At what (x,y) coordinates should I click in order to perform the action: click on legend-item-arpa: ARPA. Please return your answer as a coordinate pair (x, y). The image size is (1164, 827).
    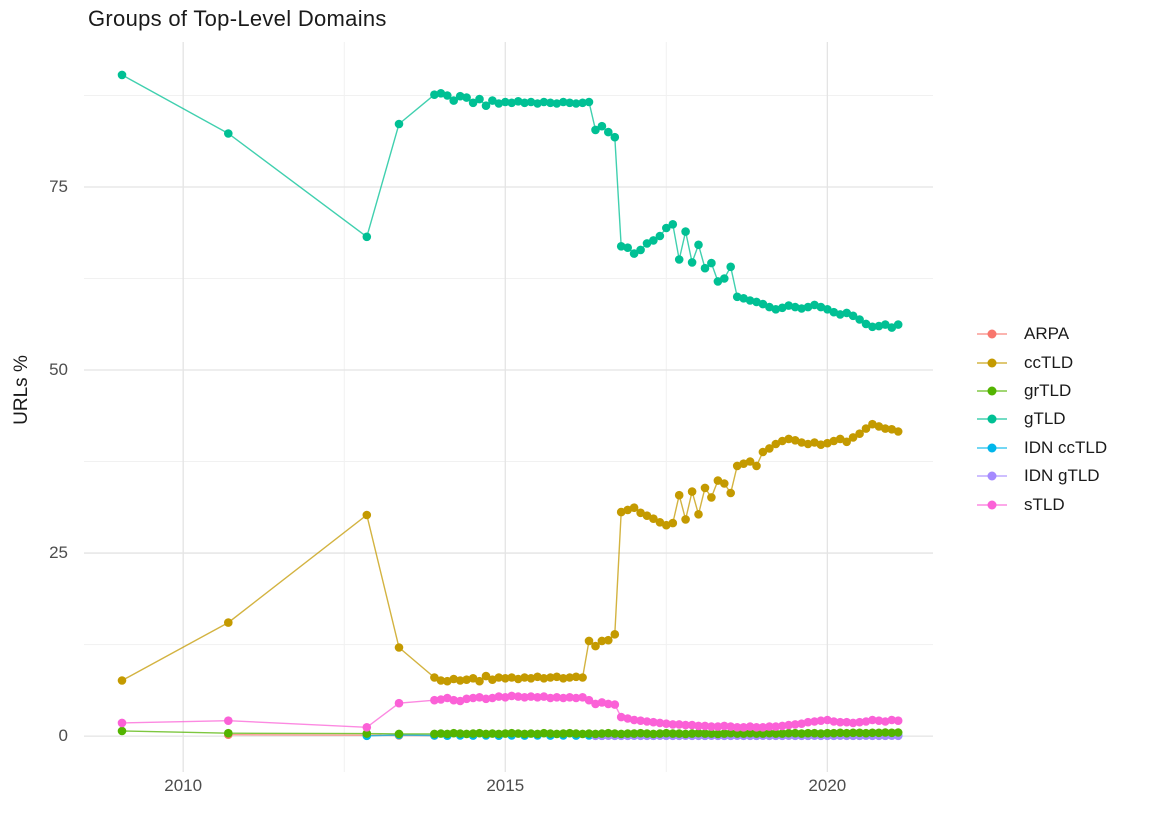
    Looking at the image, I should click on (1042, 334).